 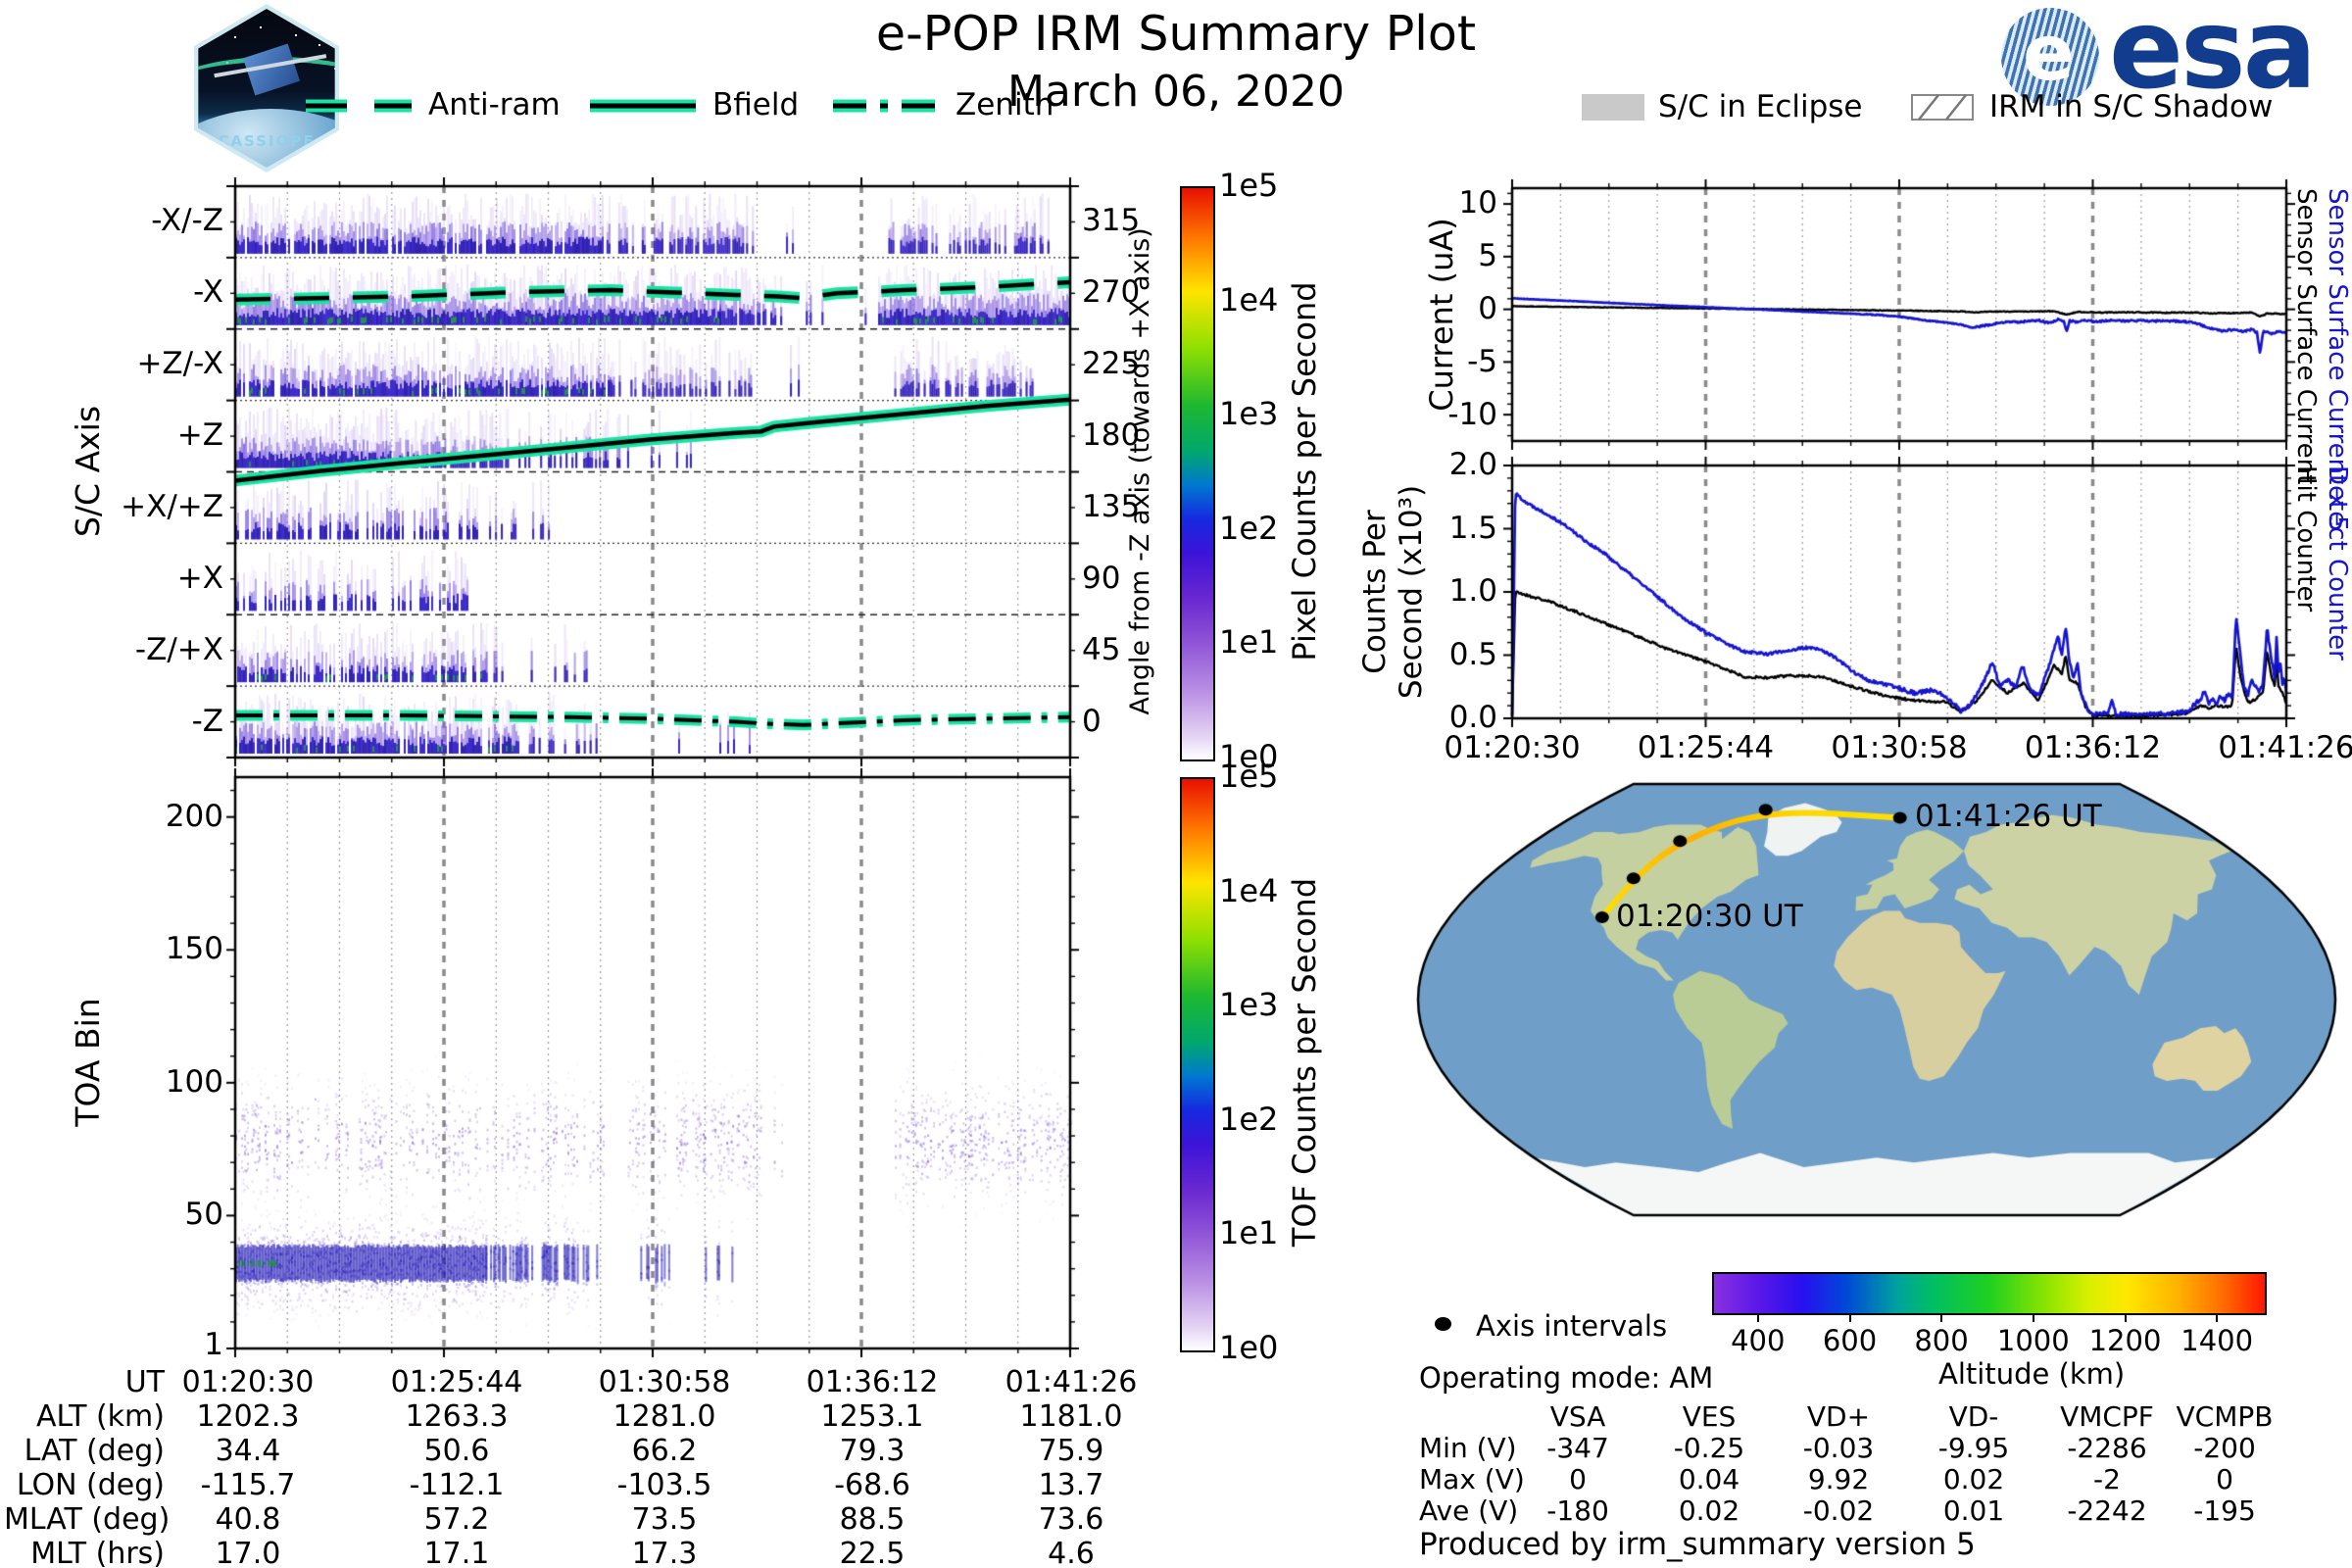 I want to click on ephemeris-value: 57.2, so click(x=456, y=1519).